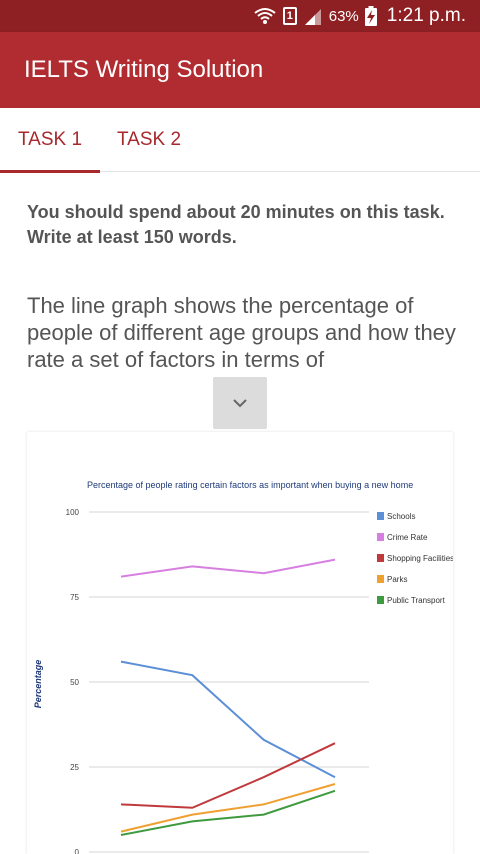  What do you see at coordinates (240, 16) in the screenshot?
I see `status-bar: 1 63% 1:21 p.m.` at bounding box center [240, 16].